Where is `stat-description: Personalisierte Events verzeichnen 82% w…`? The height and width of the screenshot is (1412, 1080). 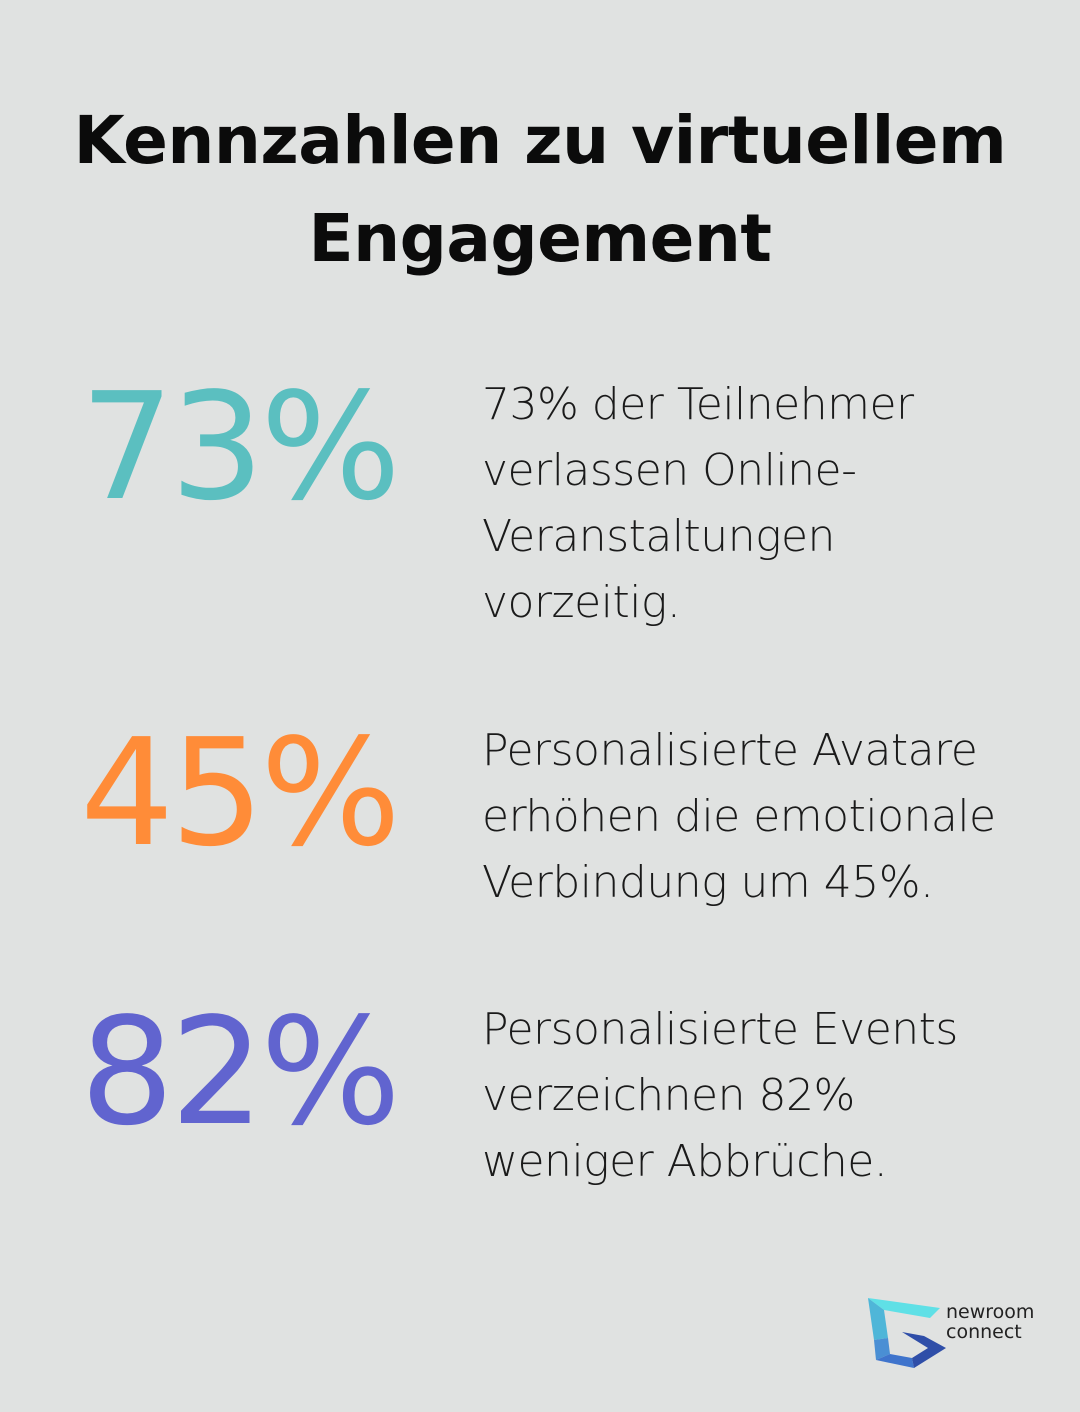
stat-description: Personalisierte Events verzeichnen 82% w… is located at coordinates (720, 1095).